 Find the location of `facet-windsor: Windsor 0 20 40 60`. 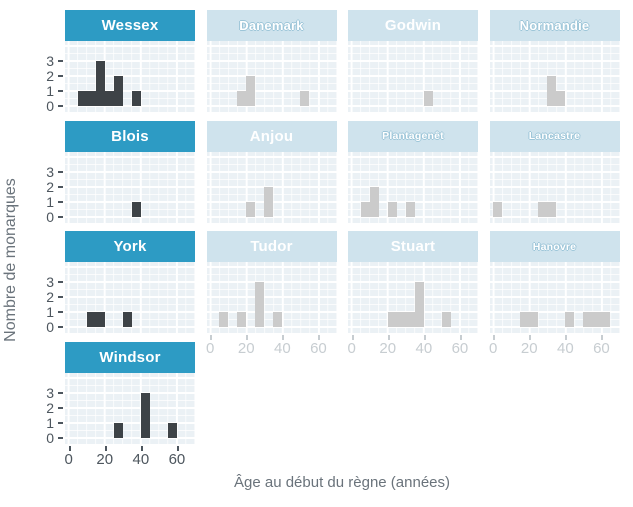

facet-windsor: Windsor 0 20 40 60 is located at coordinates (129, 408).